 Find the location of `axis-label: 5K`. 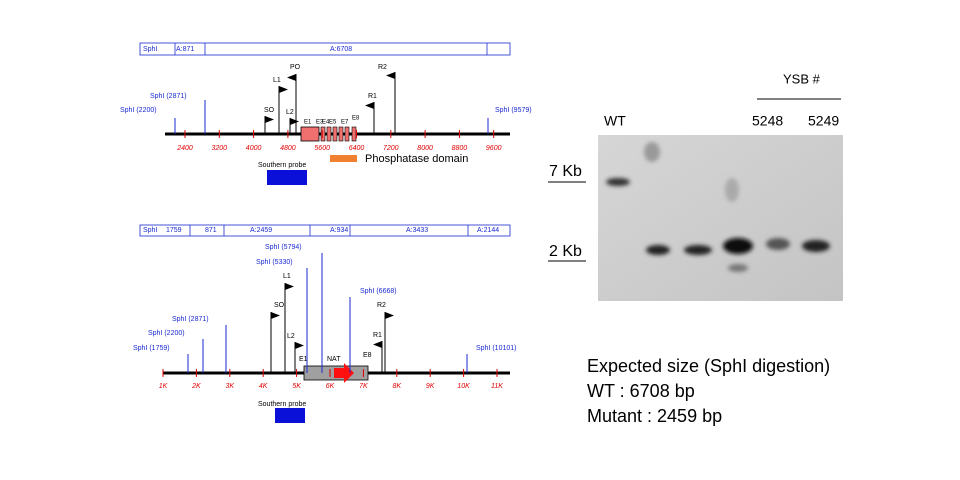

axis-label: 5K is located at coordinates (296, 386).